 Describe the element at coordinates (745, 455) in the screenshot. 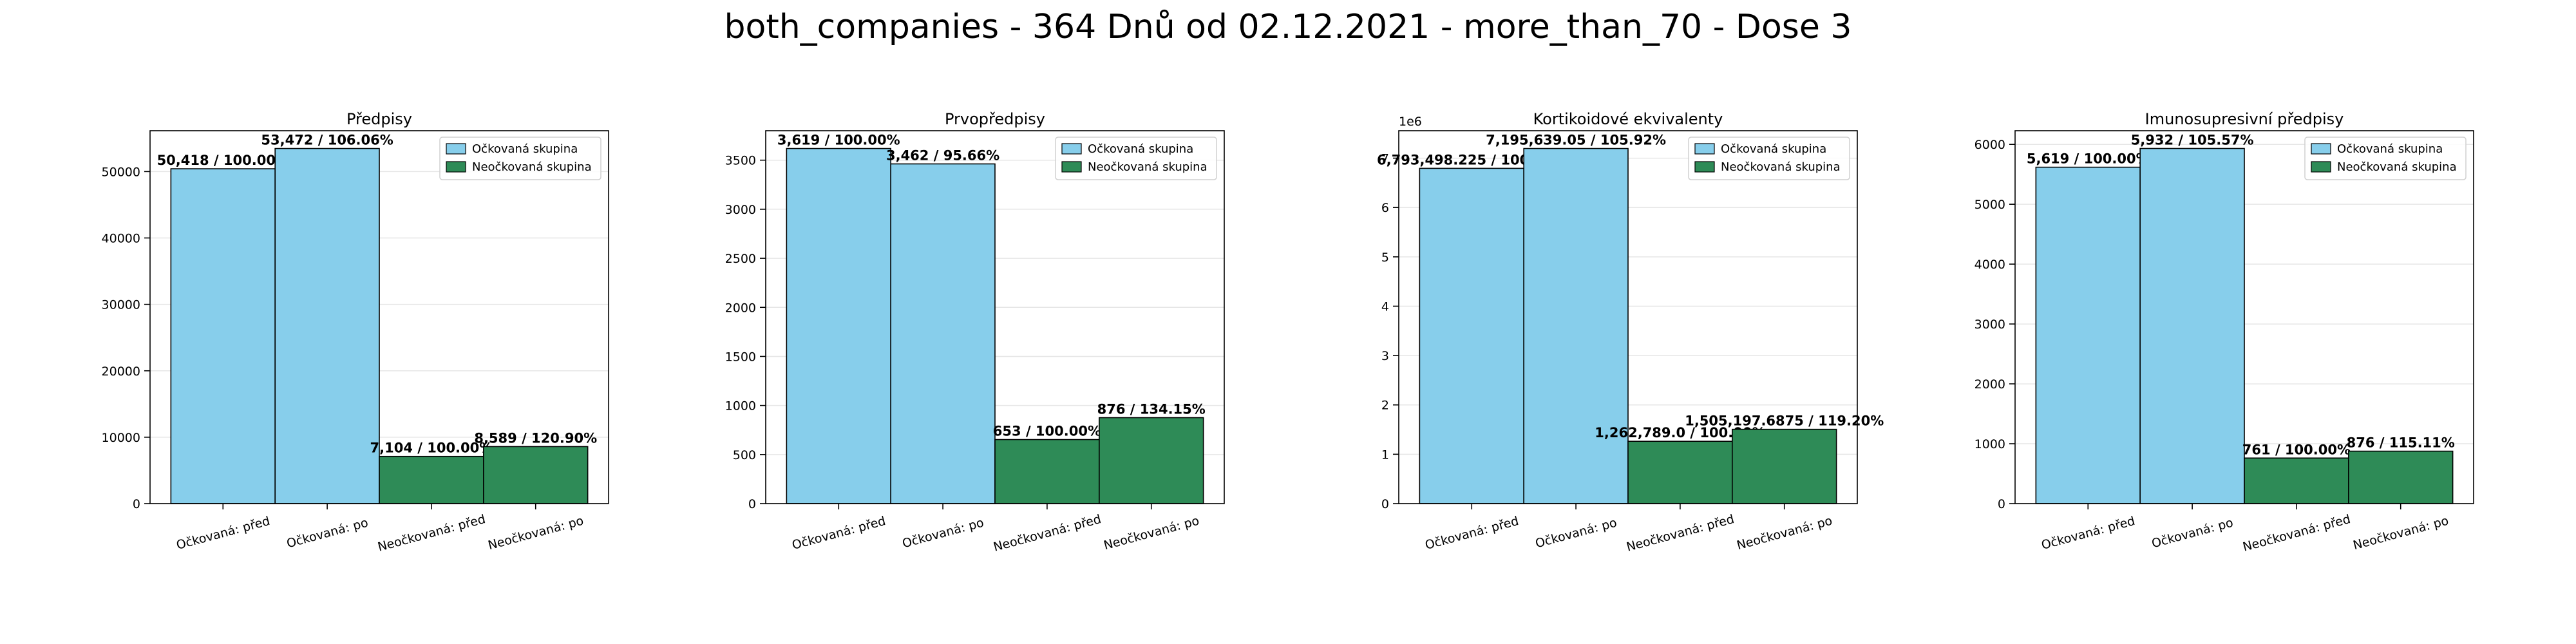

I see `y-tick-label: 500` at that location.